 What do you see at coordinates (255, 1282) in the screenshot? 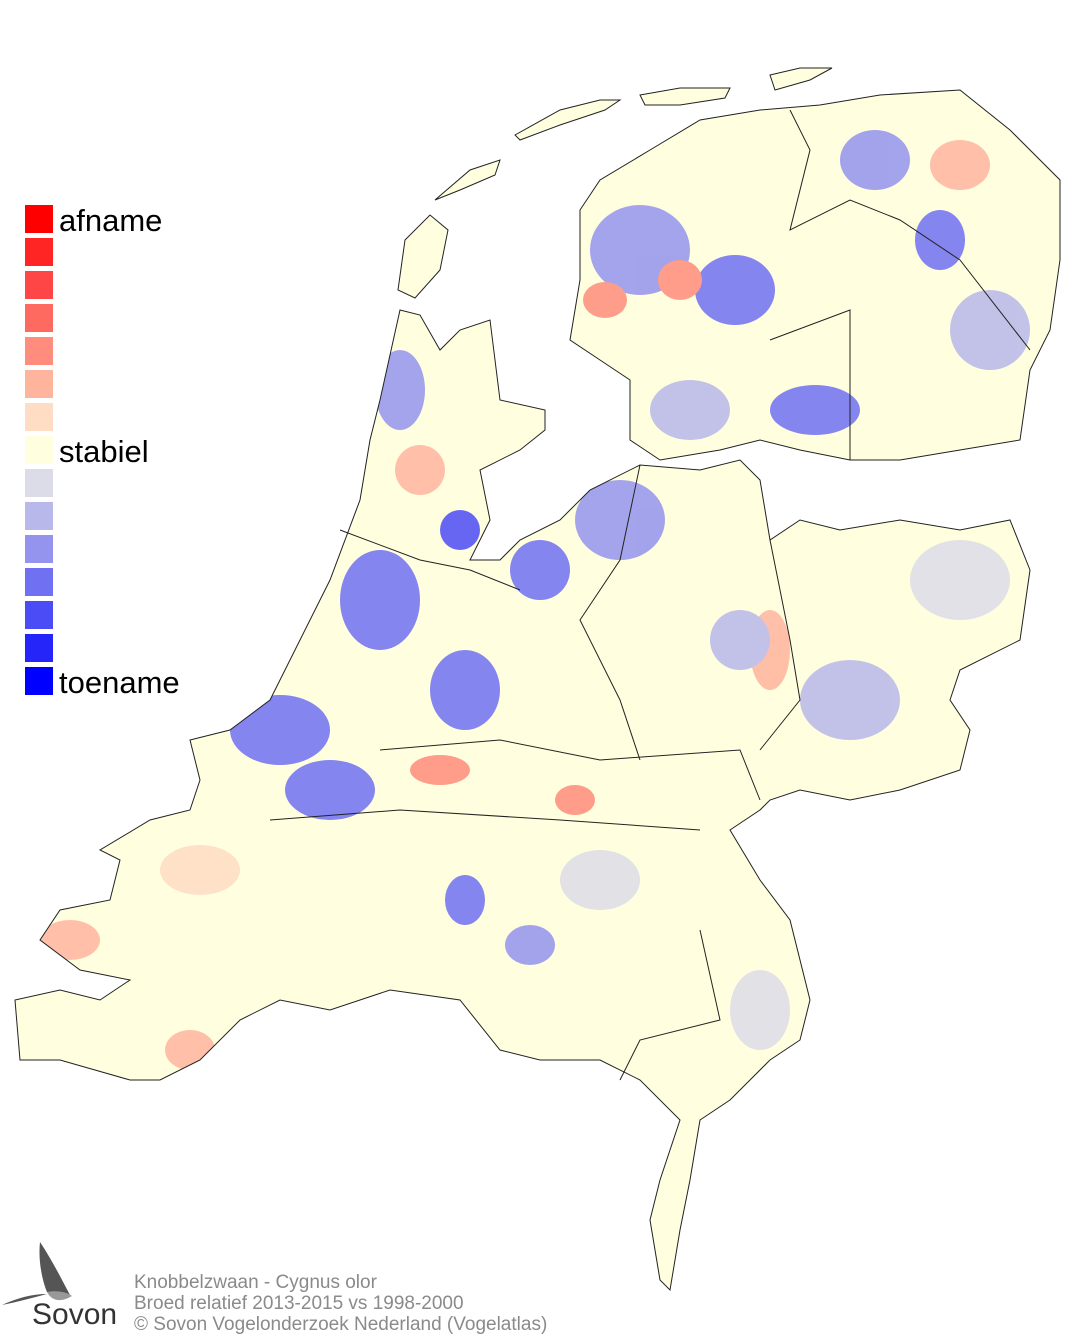
I see `species-name: Knobbelzwaan - Cygnus olor` at bounding box center [255, 1282].